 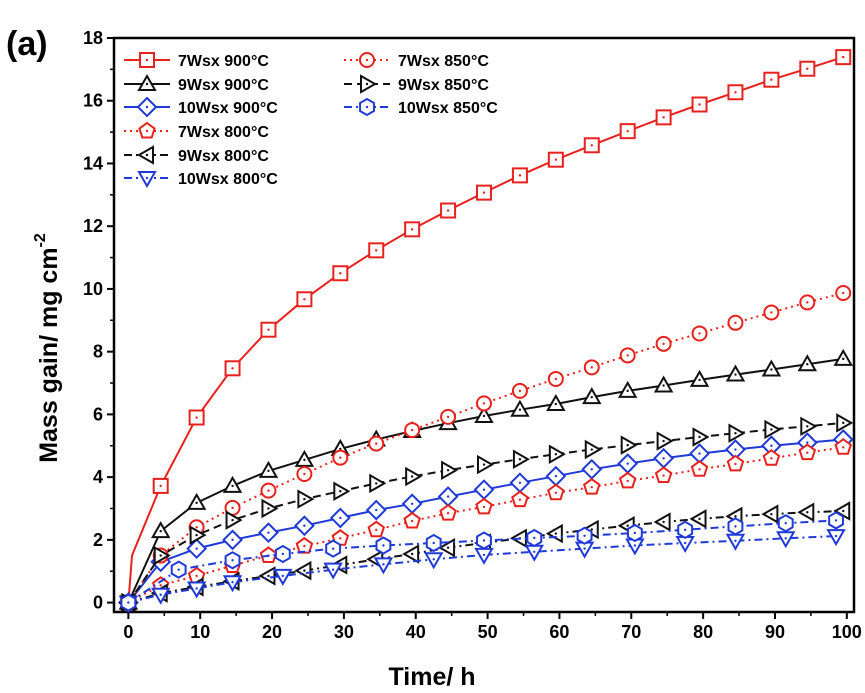 What do you see at coordinates (93, 38) in the screenshot?
I see `y-tick-label: 18` at bounding box center [93, 38].